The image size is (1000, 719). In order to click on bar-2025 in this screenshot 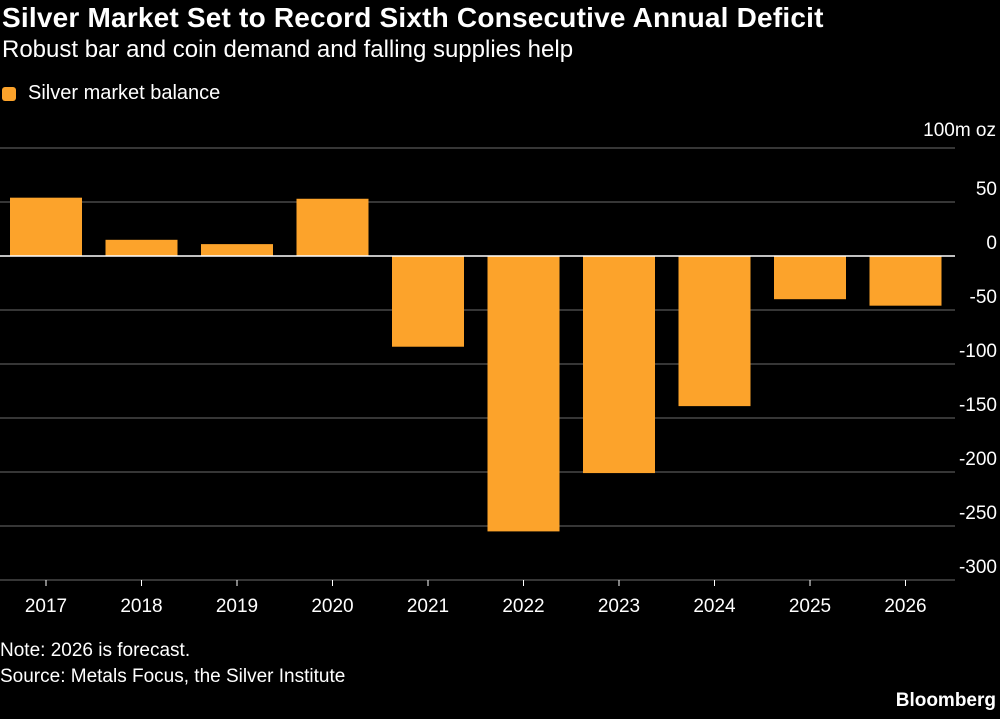, I will do `click(810, 278)`.